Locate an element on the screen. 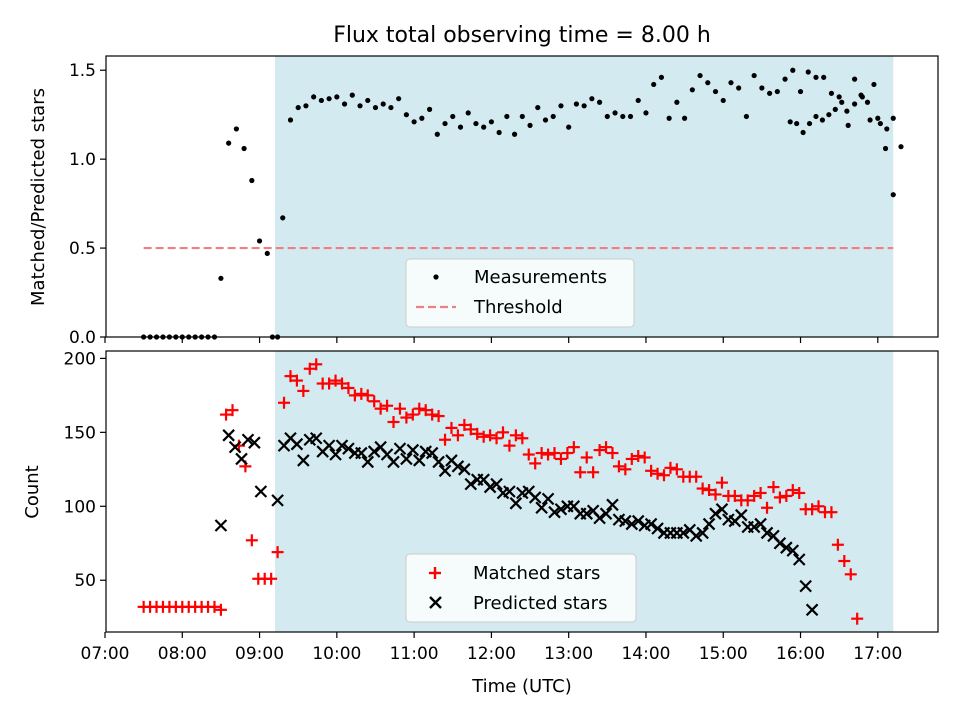  time-x-label: Time (UTC) is located at coordinates (521, 686).